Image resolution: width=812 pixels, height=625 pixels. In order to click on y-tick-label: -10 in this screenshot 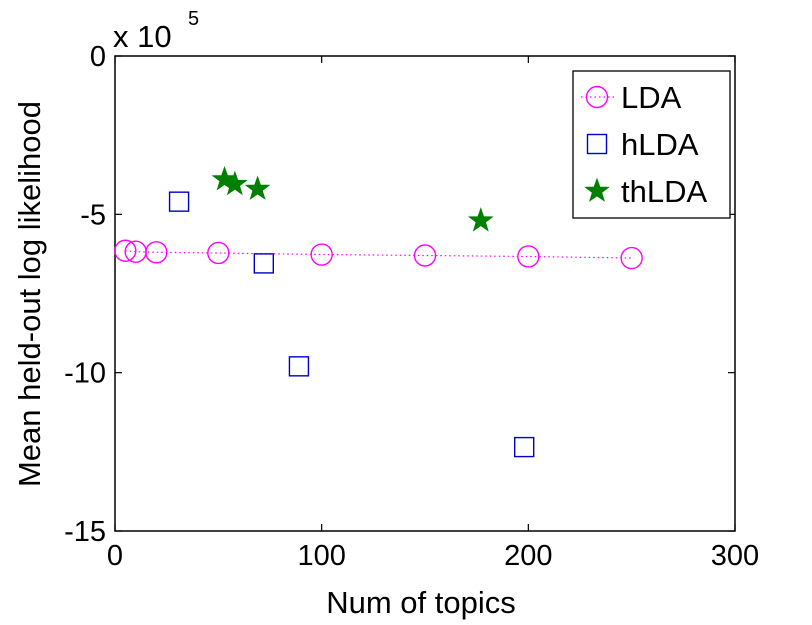, I will do `click(85, 374)`.